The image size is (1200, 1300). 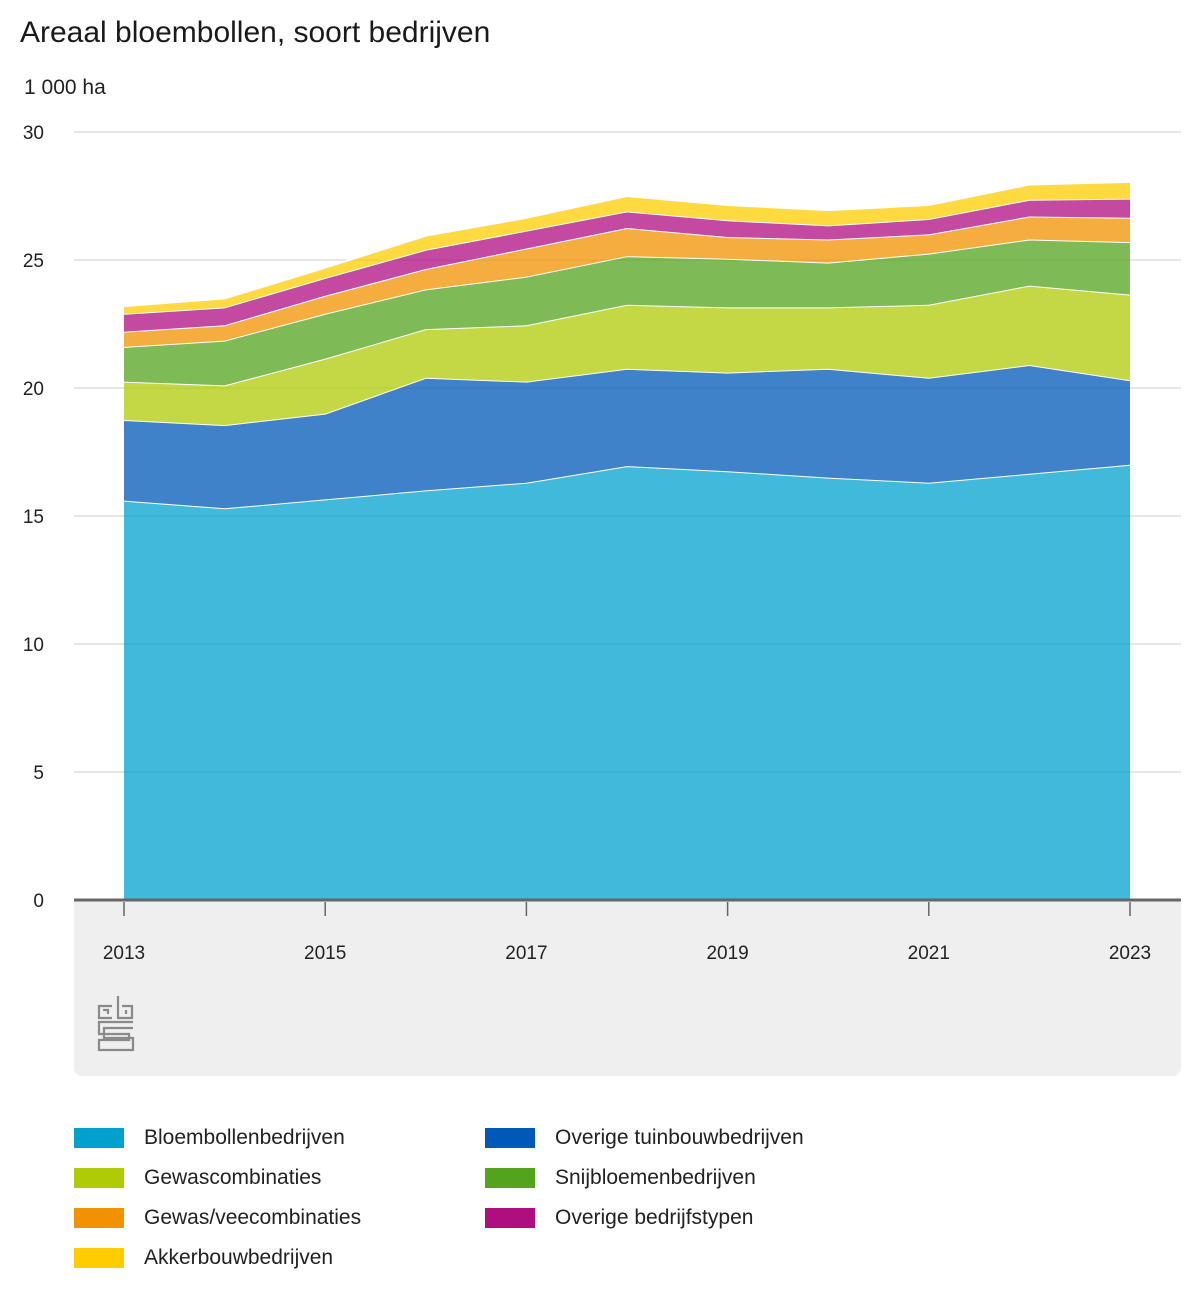 What do you see at coordinates (929, 953) in the screenshot?
I see `x-tick-label: 2021` at bounding box center [929, 953].